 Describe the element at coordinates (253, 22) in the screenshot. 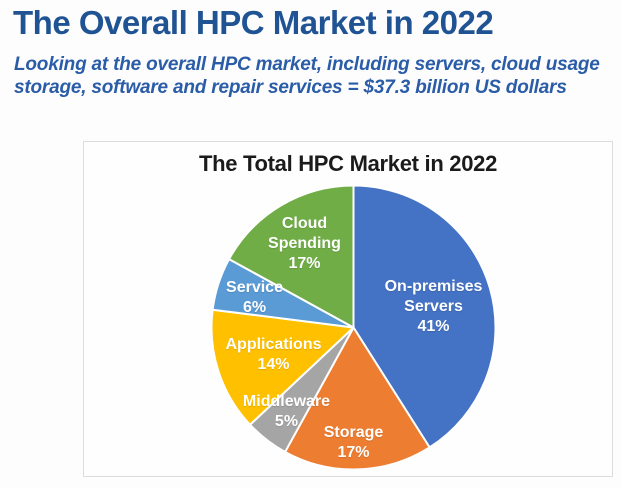

I see `page-title: The Overall HPC Market in 2022` at that location.